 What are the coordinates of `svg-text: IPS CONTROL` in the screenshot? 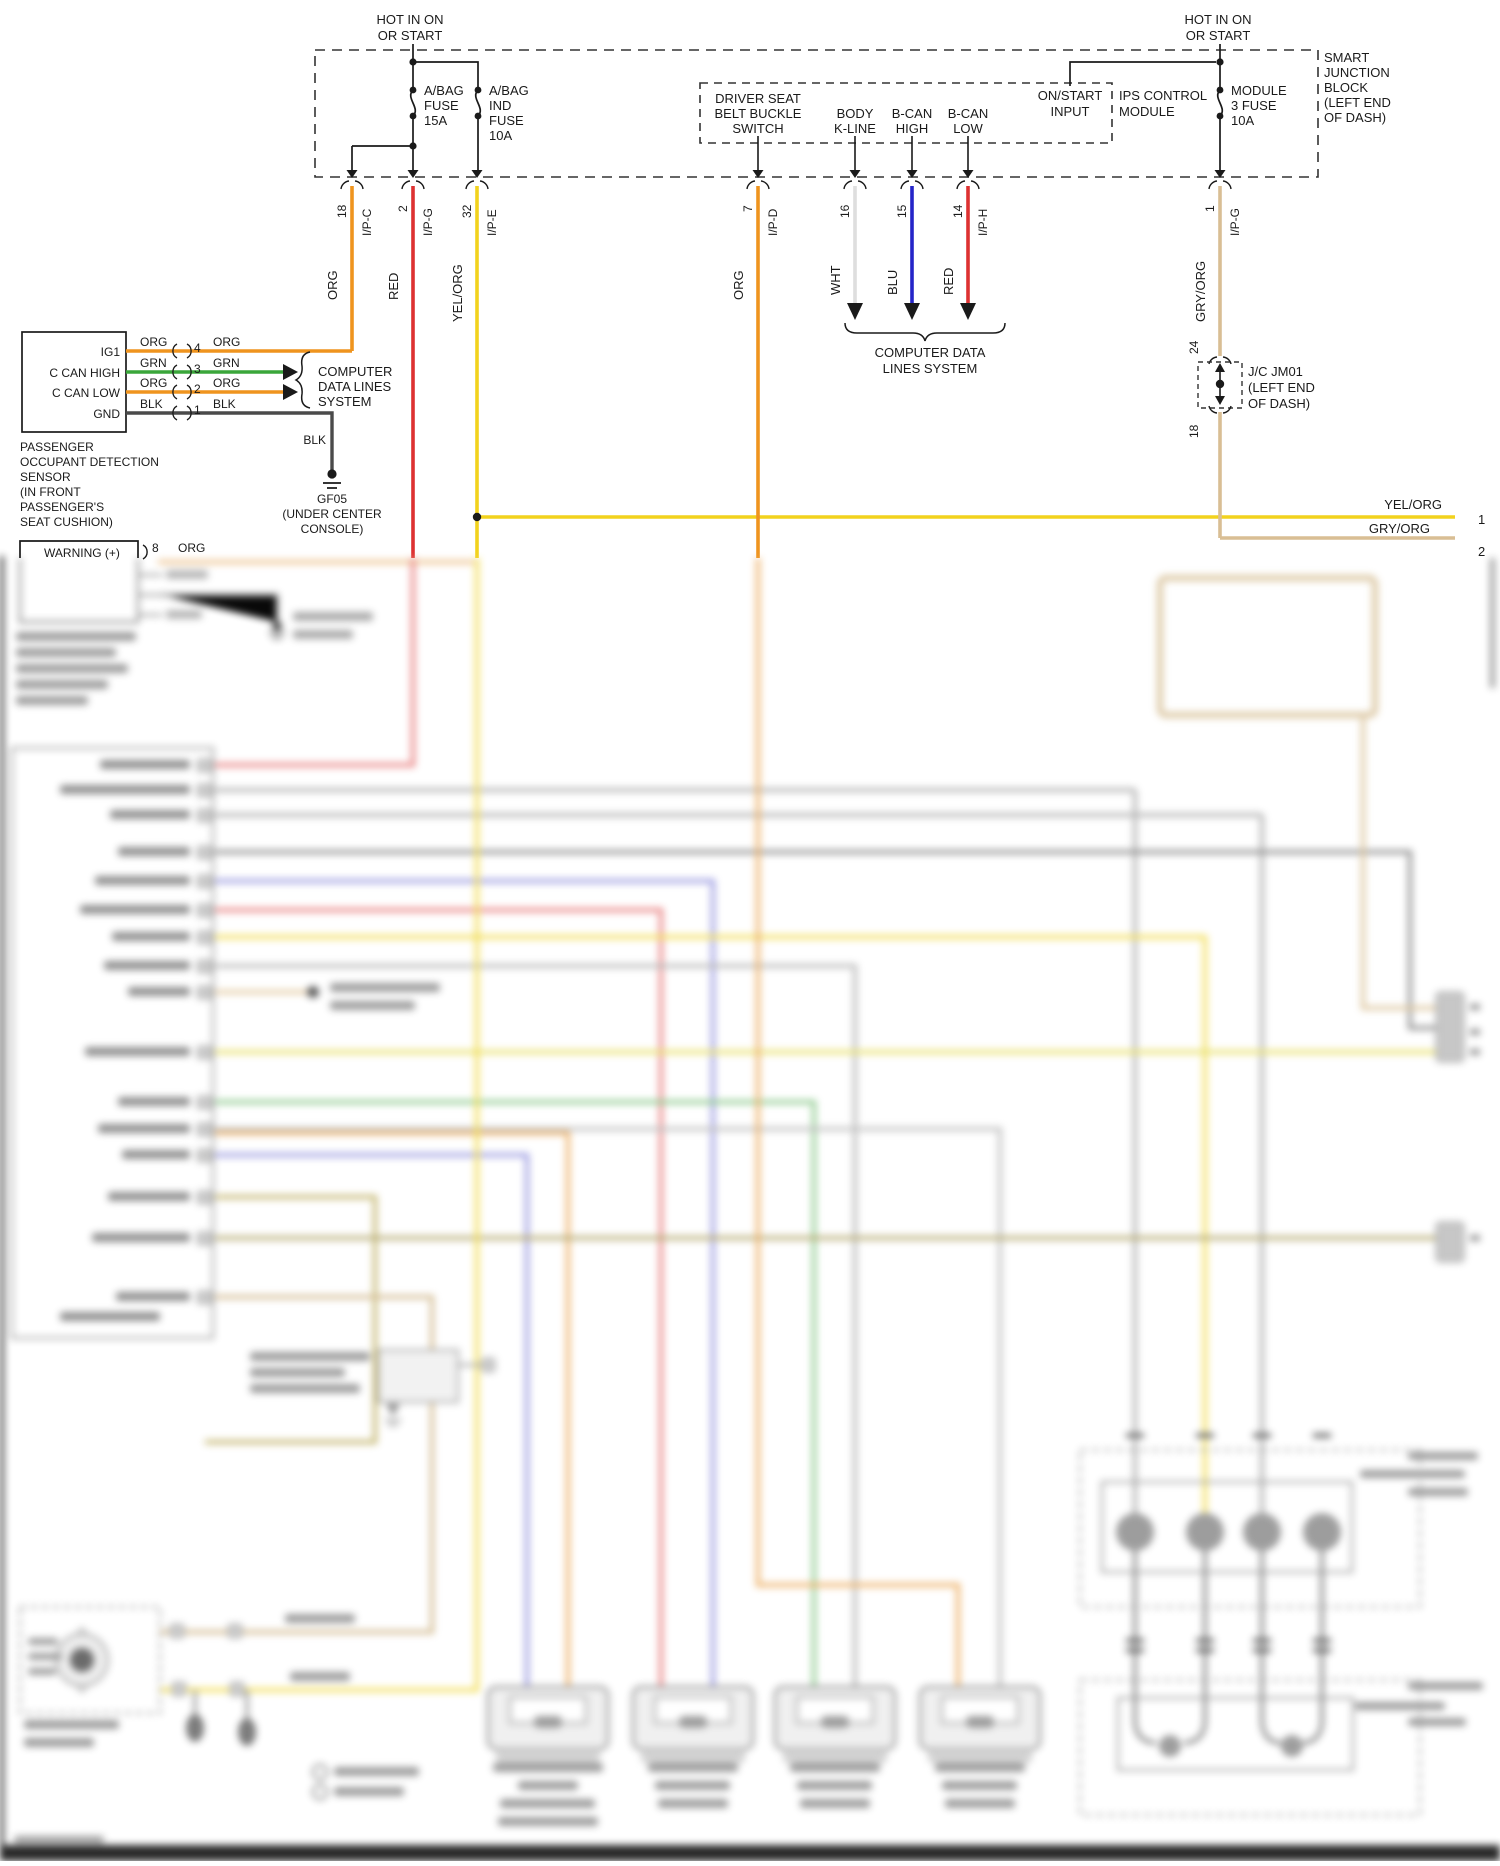 It's located at (1163, 95).